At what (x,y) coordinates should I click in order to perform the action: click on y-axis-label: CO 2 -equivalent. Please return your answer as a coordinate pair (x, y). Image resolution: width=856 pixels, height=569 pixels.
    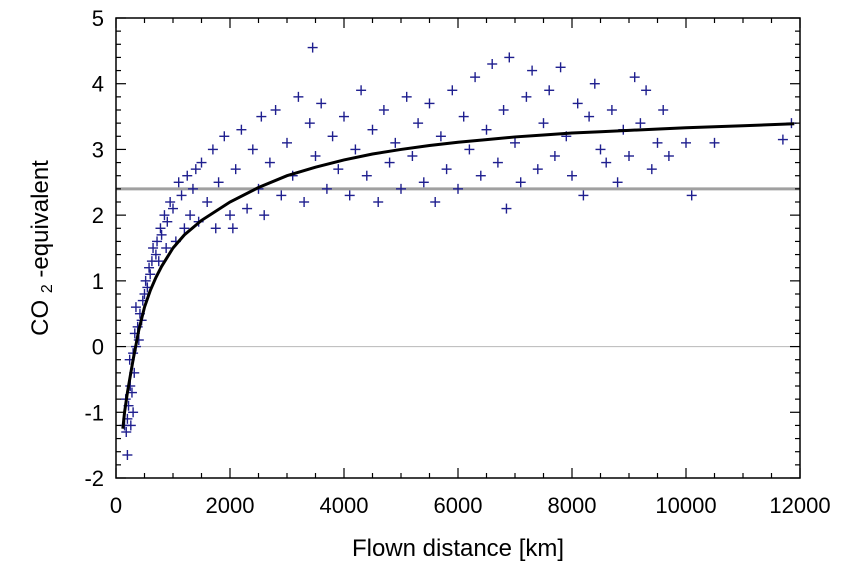
    Looking at the image, I should click on (41, 248).